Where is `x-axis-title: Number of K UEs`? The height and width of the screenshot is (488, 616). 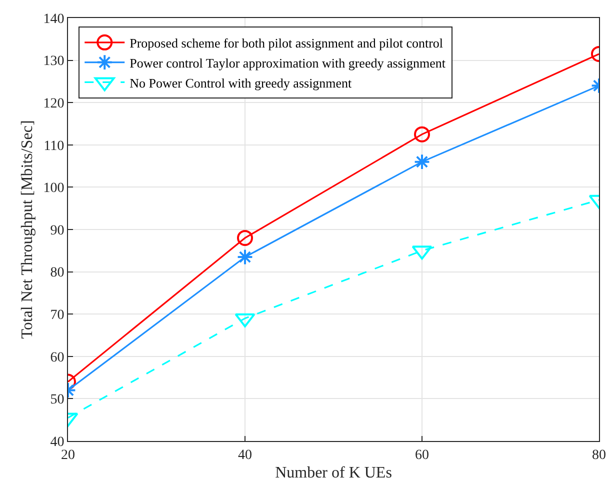
x-axis-title: Number of K UEs is located at coordinates (333, 473).